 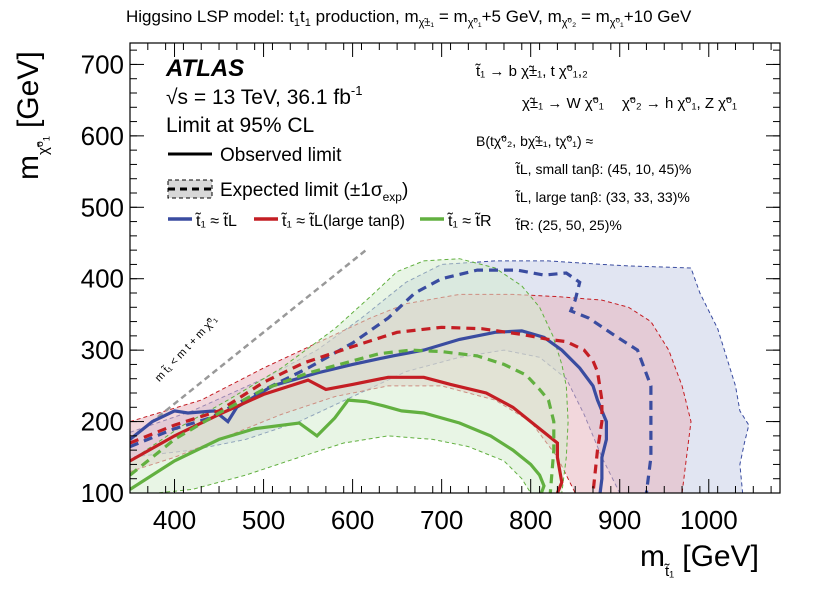 I want to click on decay-line-4: t̃L, small tanβ: (45, 10, 45)%, so click(x=603, y=169).